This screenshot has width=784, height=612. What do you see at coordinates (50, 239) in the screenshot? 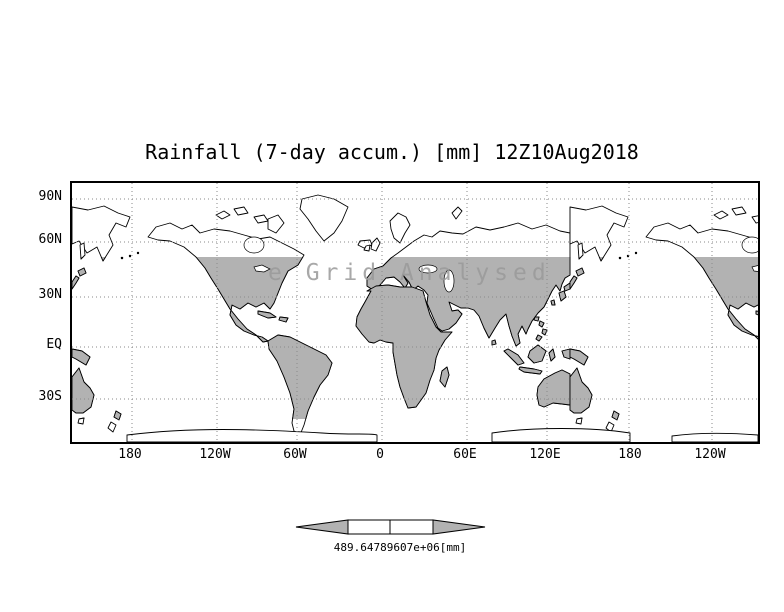
I see `y-axis-label-60n: 60N` at bounding box center [50, 239].